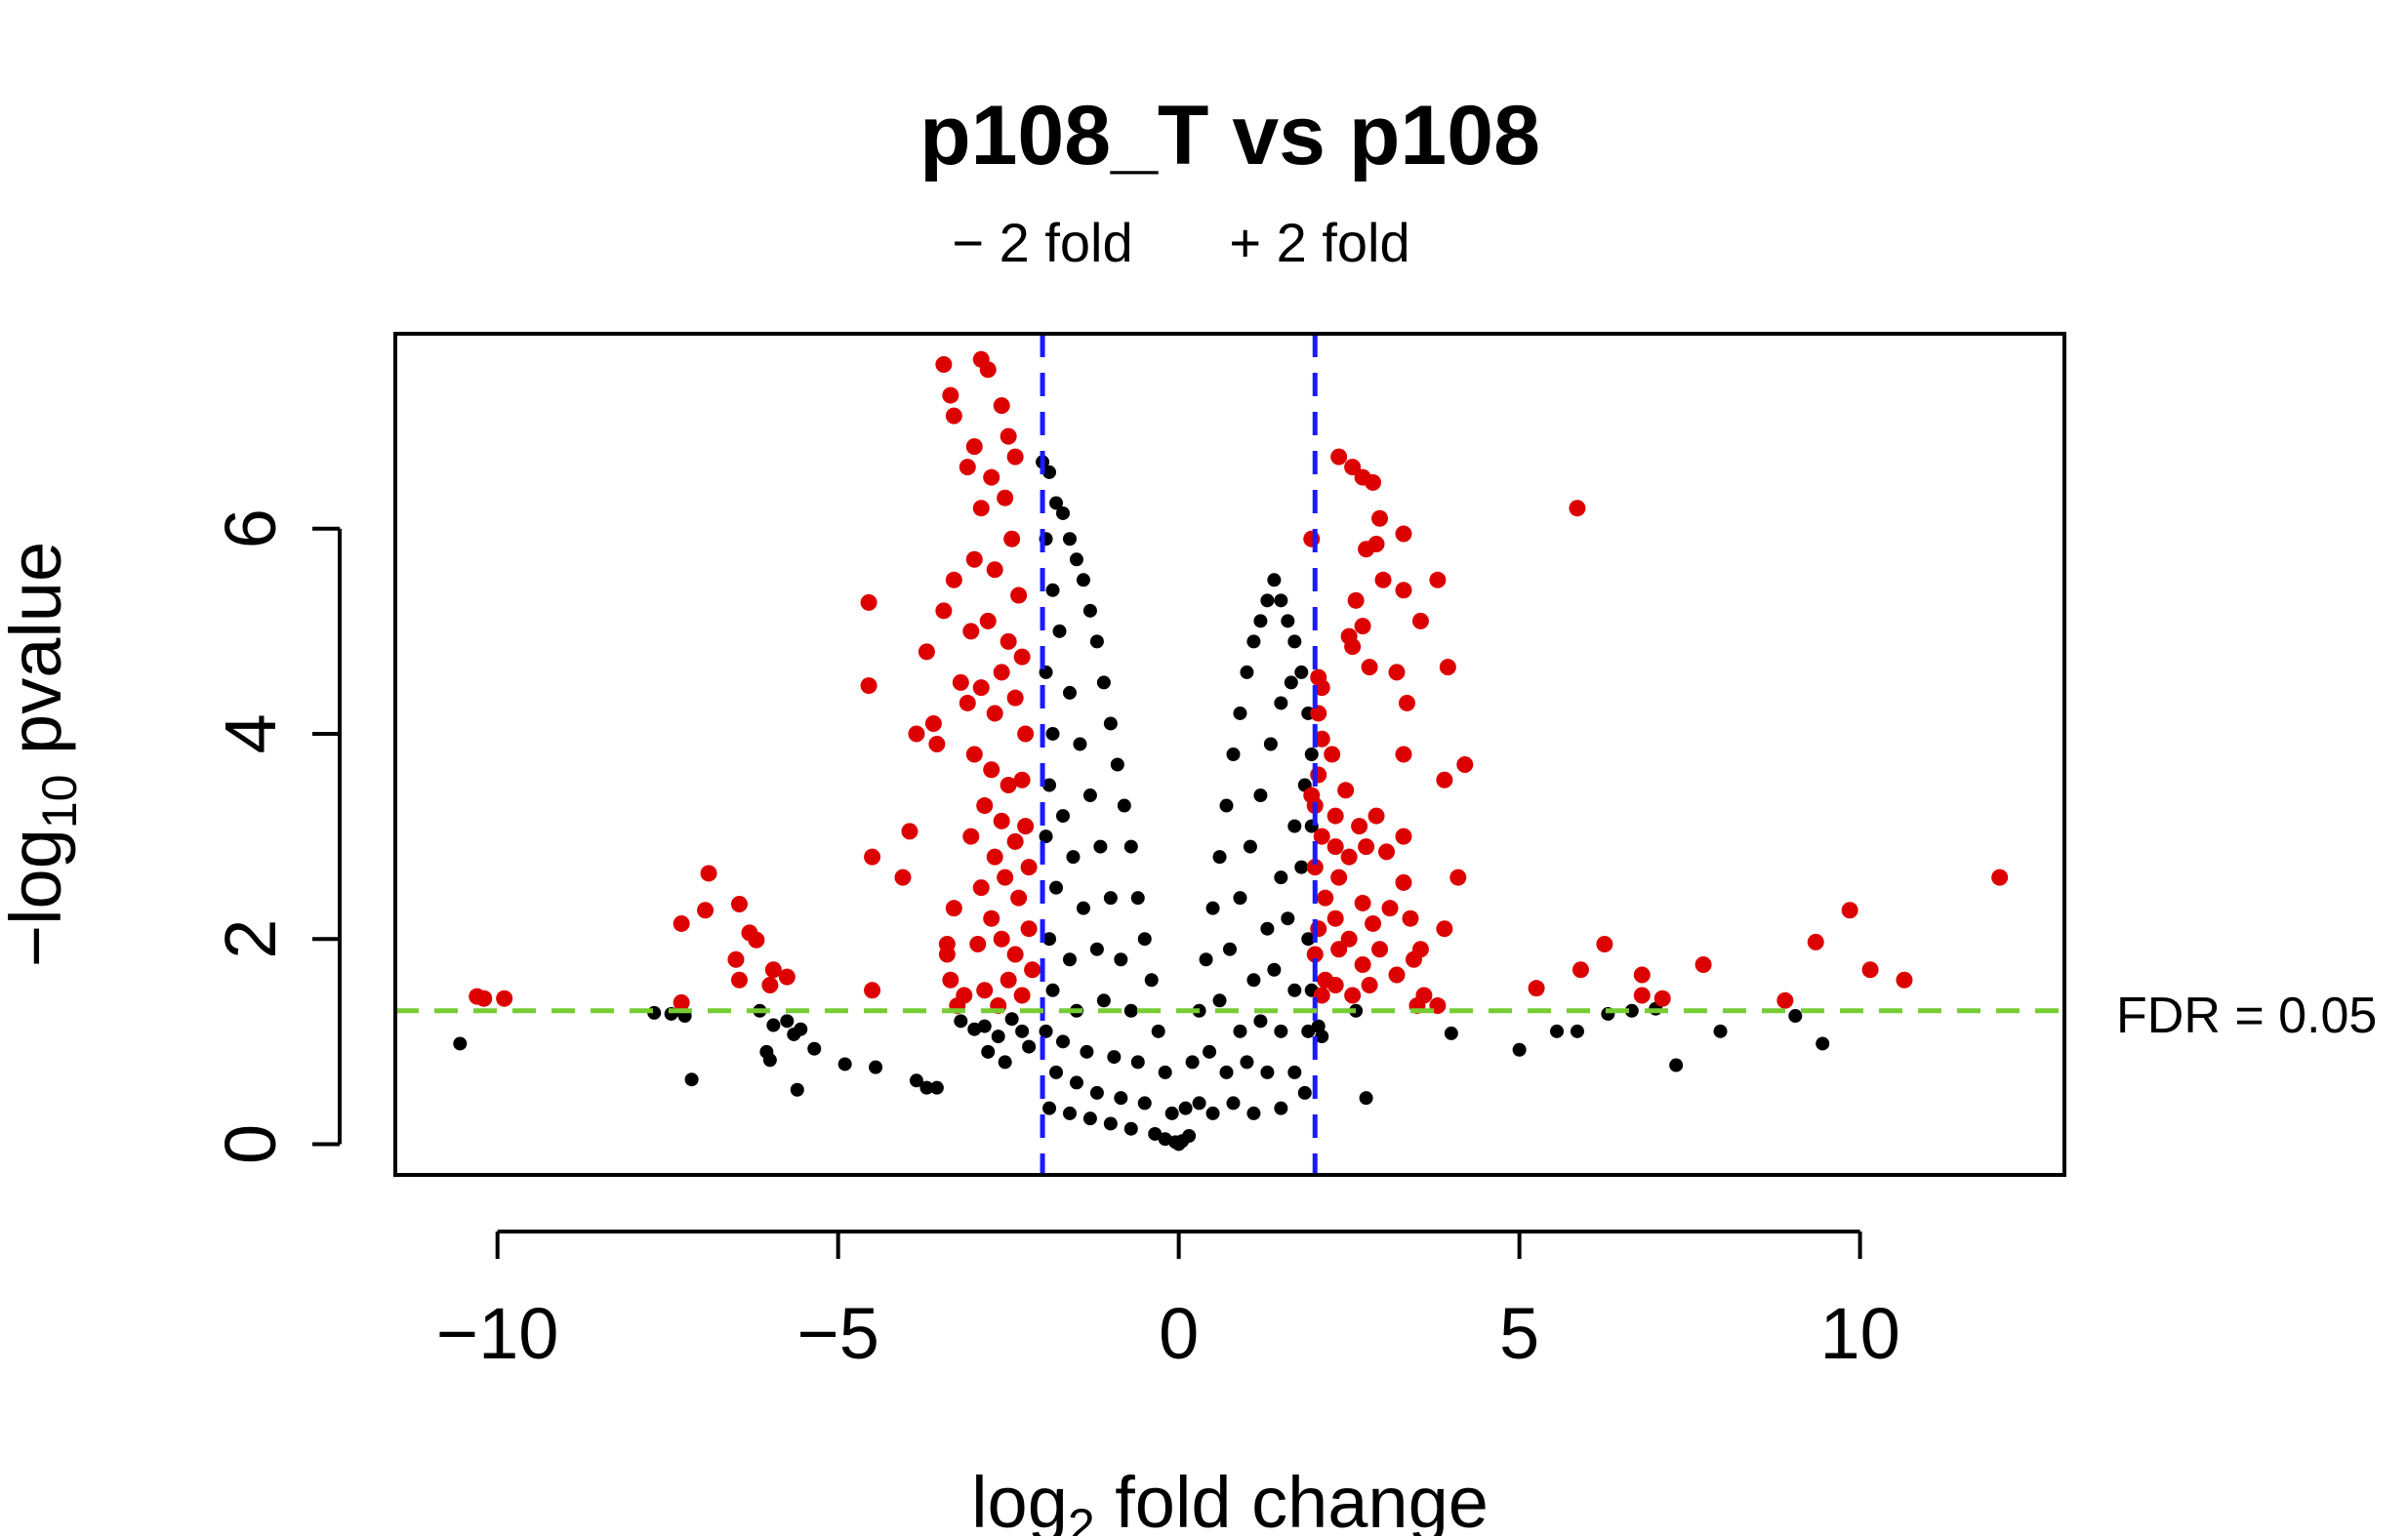 The image size is (2408, 1536). Describe the element at coordinates (1859, 1333) in the screenshot. I see `x-tick-label: 10` at that location.